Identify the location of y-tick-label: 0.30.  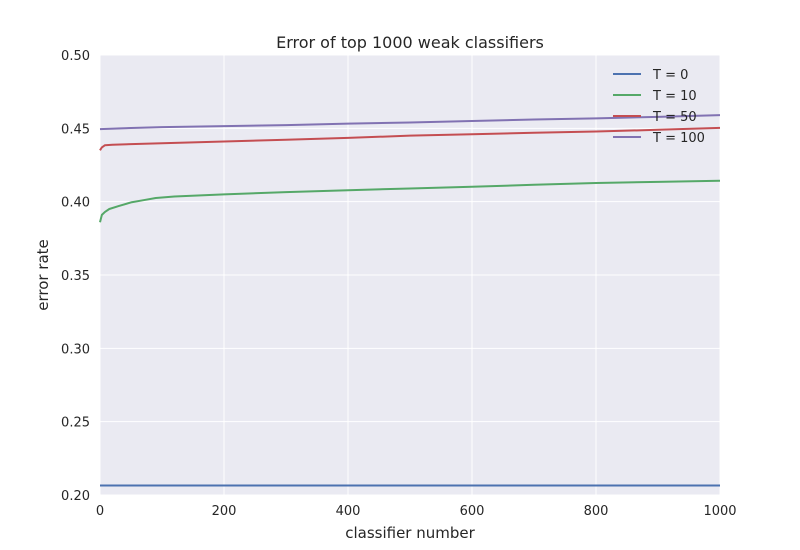
(75, 349).